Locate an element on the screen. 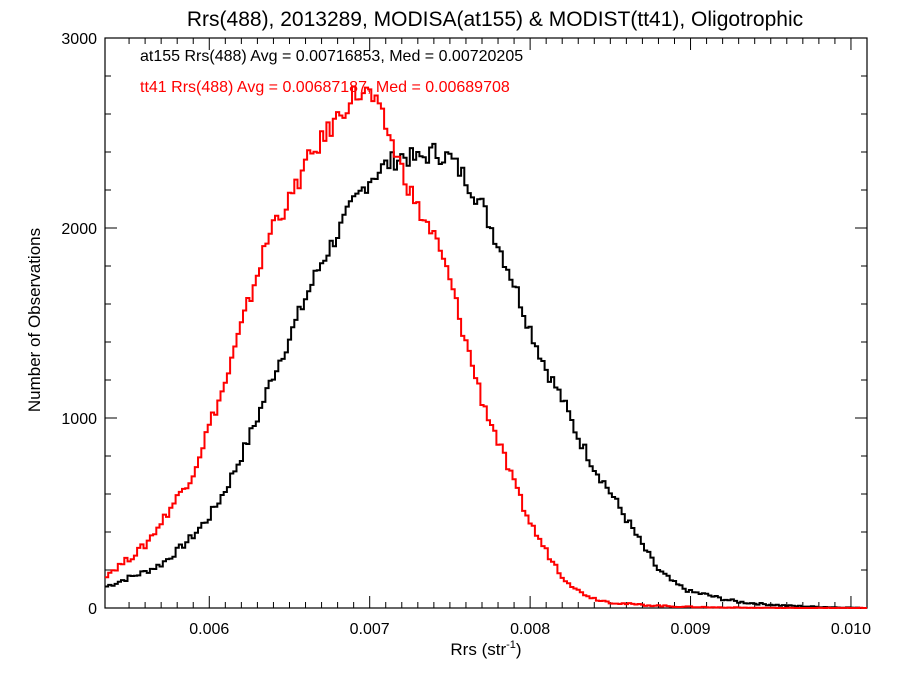 This screenshot has width=900, height=675. x-axis-label: Rrs (str-1) is located at coordinates (485, 649).